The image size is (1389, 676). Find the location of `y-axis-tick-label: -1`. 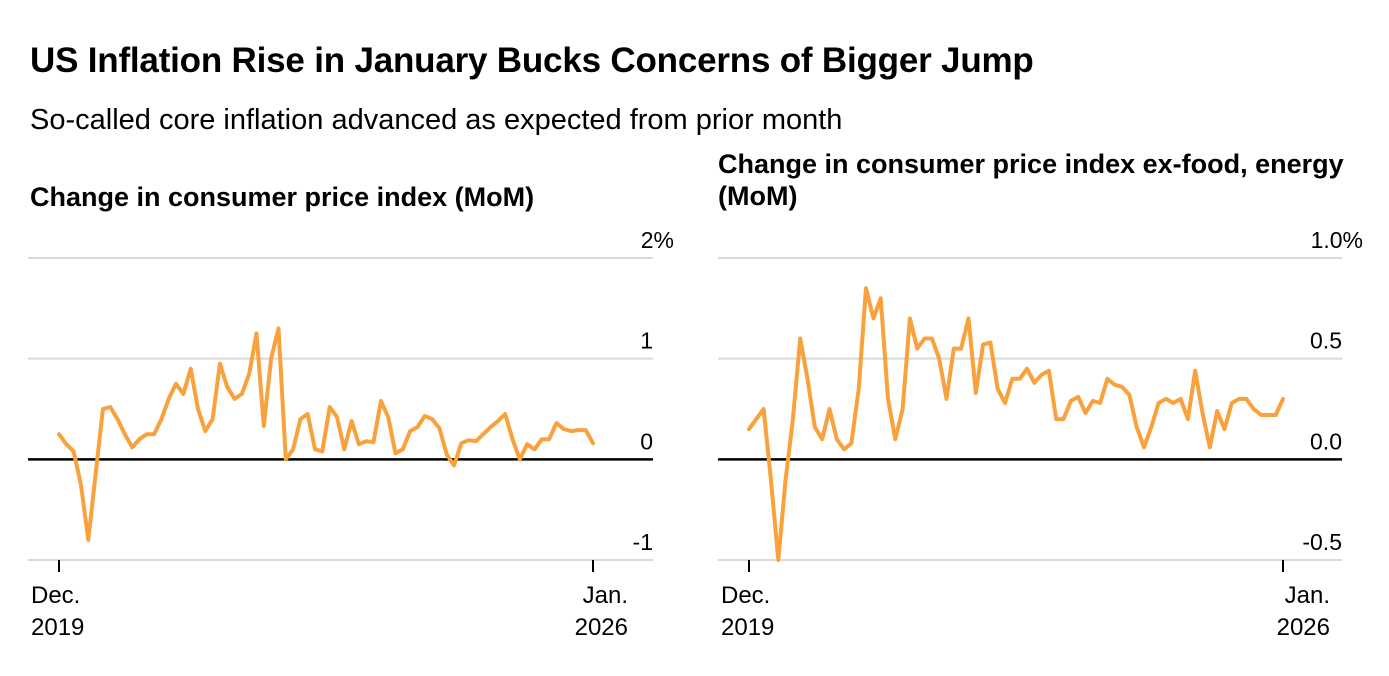

y-axis-tick-label: -1 is located at coordinates (643, 542).